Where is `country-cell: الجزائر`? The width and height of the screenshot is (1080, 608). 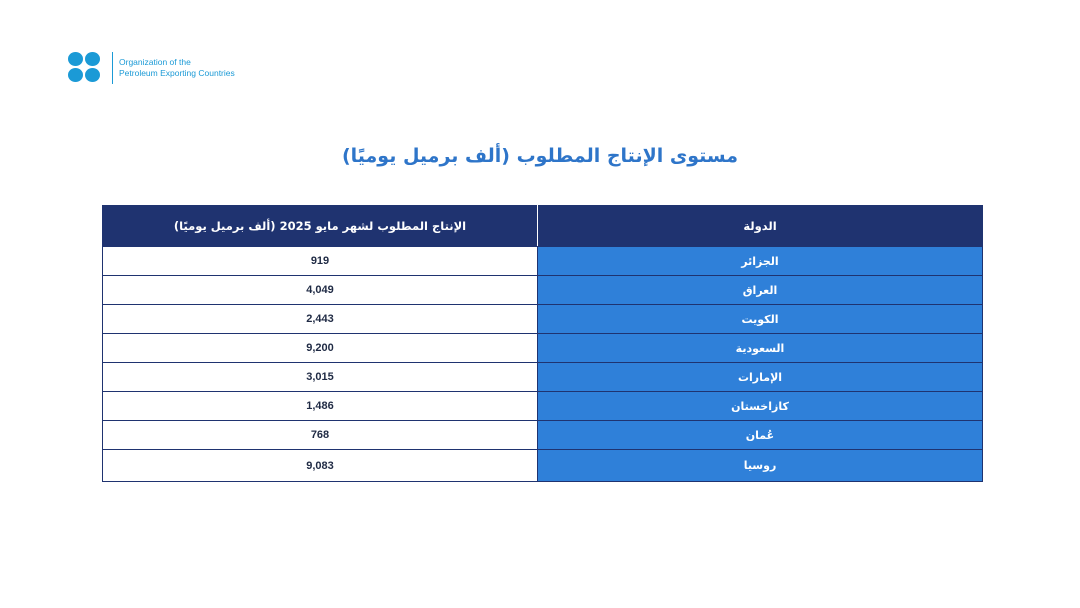 country-cell: الجزائر is located at coordinates (760, 261).